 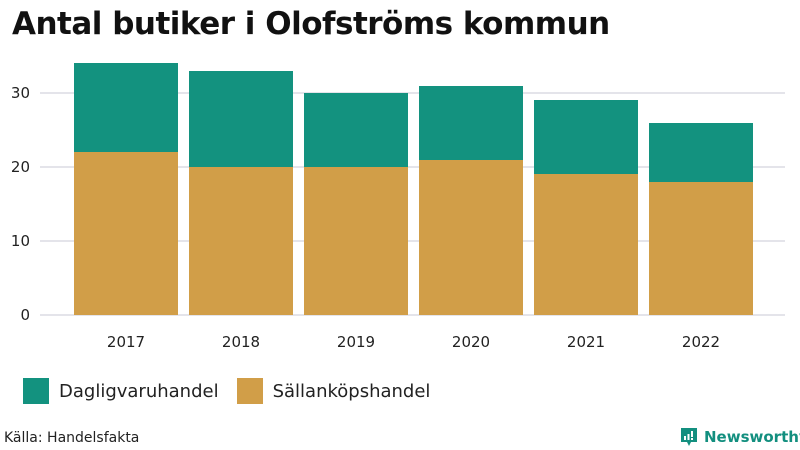 What do you see at coordinates (72, 438) in the screenshot?
I see `source-note: Källa: Handelsfakta` at bounding box center [72, 438].